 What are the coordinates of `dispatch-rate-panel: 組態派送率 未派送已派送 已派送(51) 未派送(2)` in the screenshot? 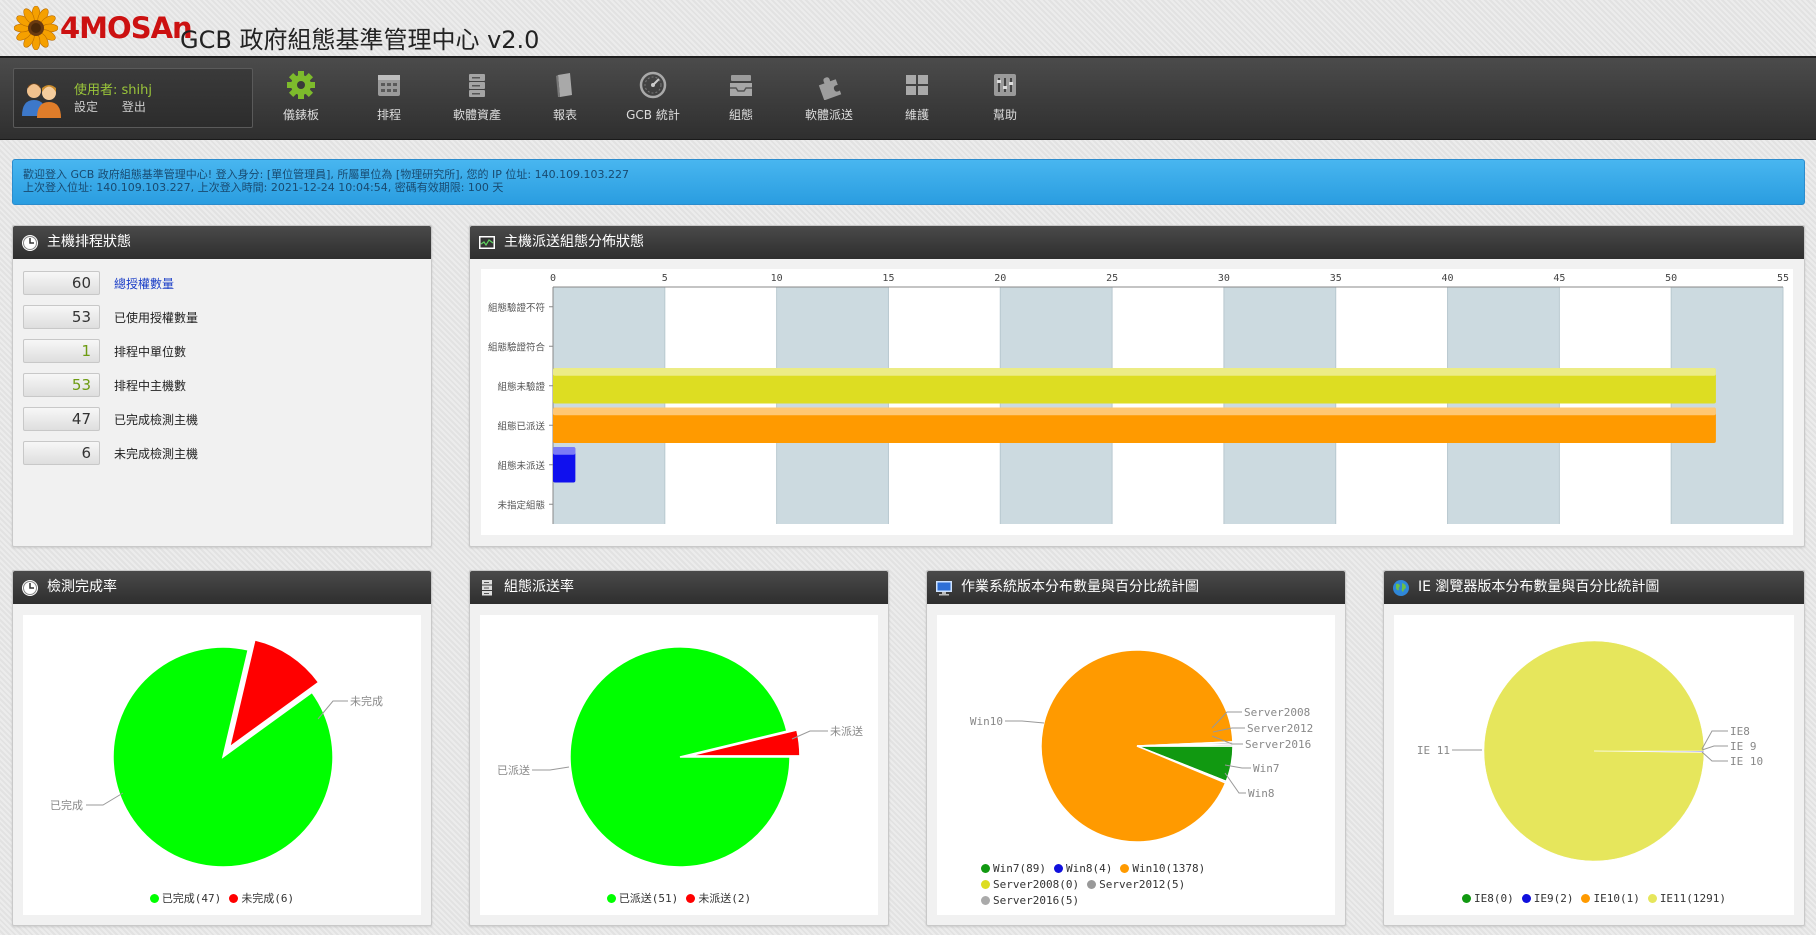 It's located at (679, 748).